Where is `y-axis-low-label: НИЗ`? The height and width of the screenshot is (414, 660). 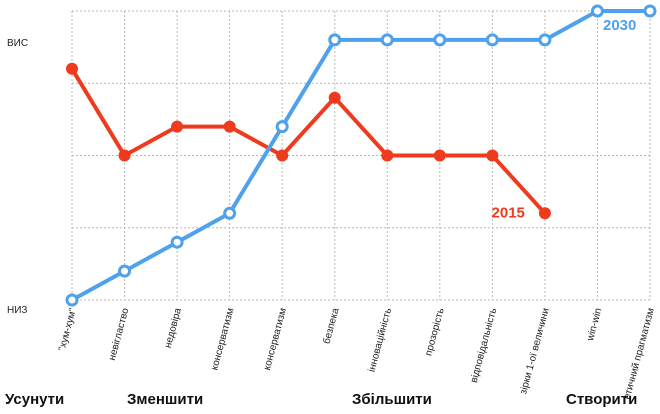
y-axis-low-label: НИЗ is located at coordinates (17, 310).